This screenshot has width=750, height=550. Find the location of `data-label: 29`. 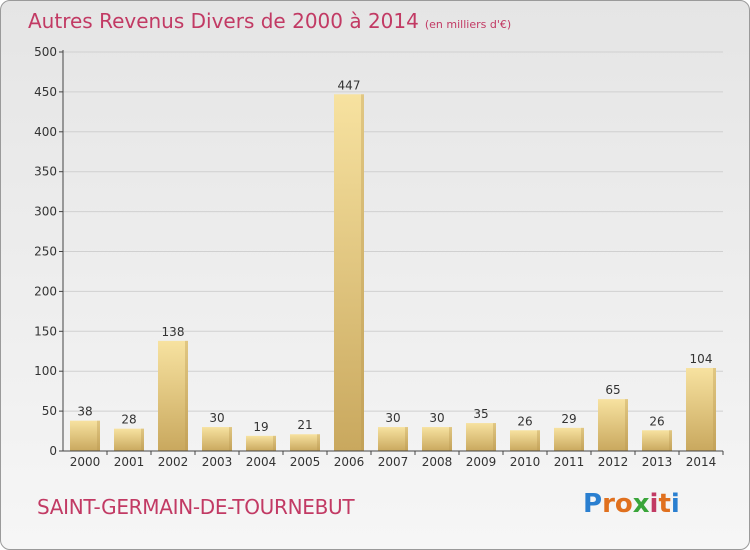

data-label: 29 is located at coordinates (568, 419).